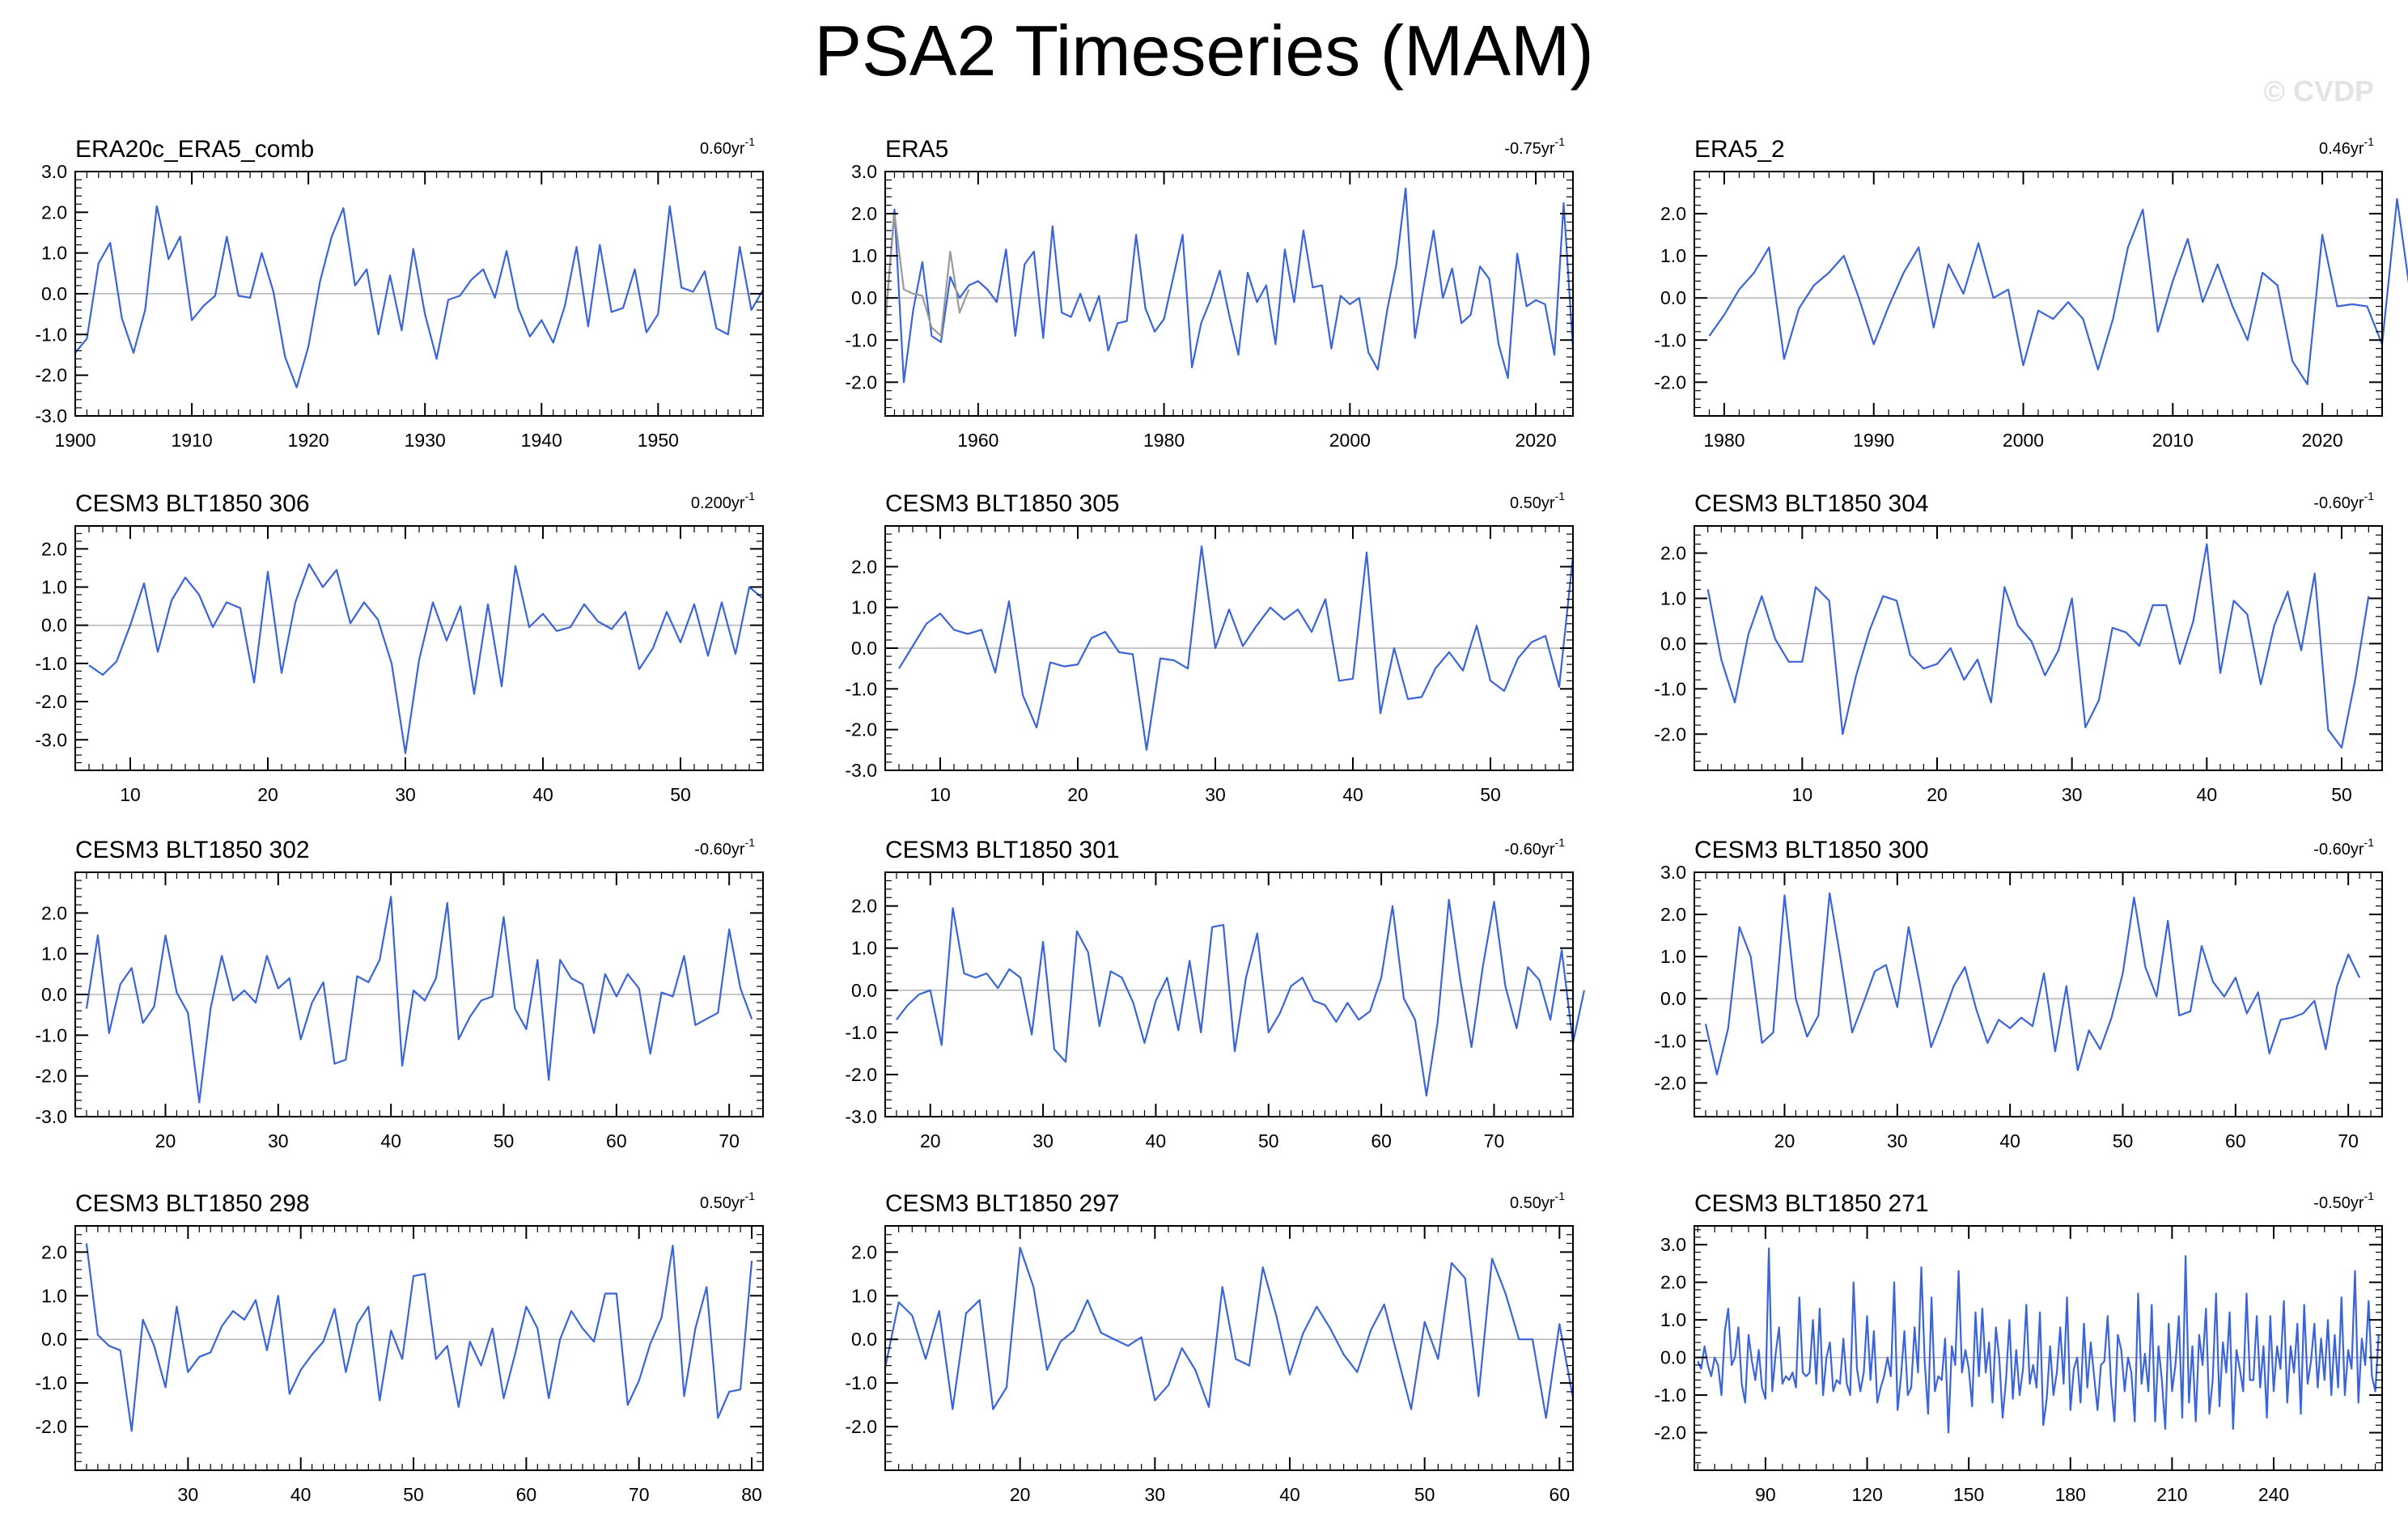 The height and width of the screenshot is (1535, 2408). I want to click on panel-title: ERA5_2, so click(1739, 149).